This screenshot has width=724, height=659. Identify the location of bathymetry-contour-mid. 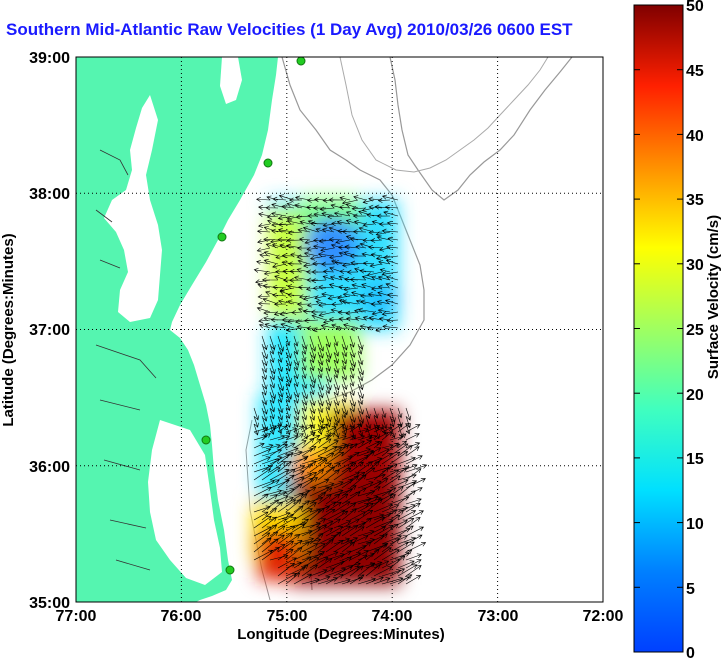
(444, 115).